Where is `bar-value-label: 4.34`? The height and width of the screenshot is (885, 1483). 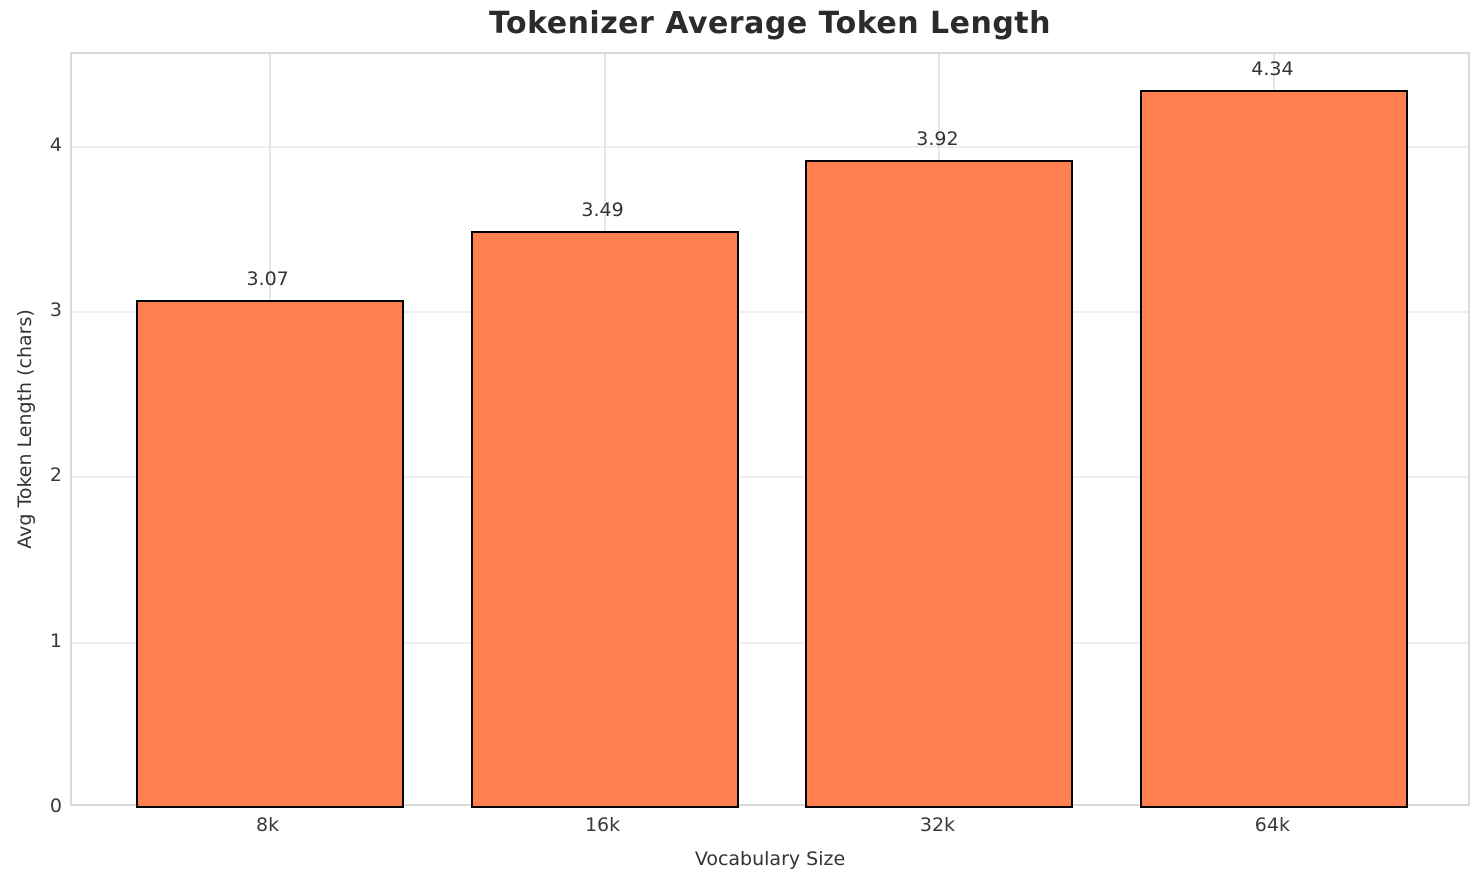 bar-value-label: 4.34 is located at coordinates (1272, 69).